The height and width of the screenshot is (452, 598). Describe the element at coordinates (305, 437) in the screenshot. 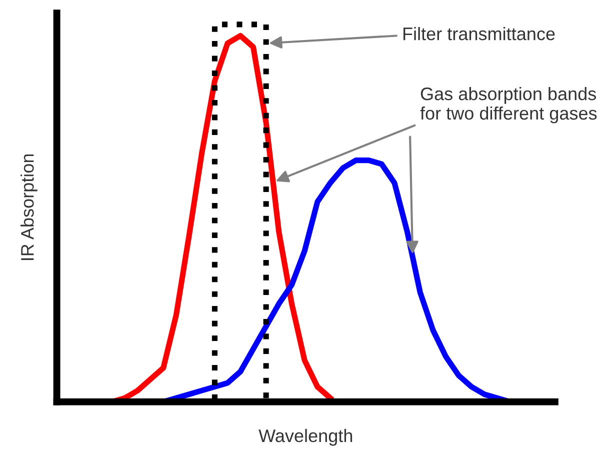

I see `x-axis-title: Wavelength` at that location.